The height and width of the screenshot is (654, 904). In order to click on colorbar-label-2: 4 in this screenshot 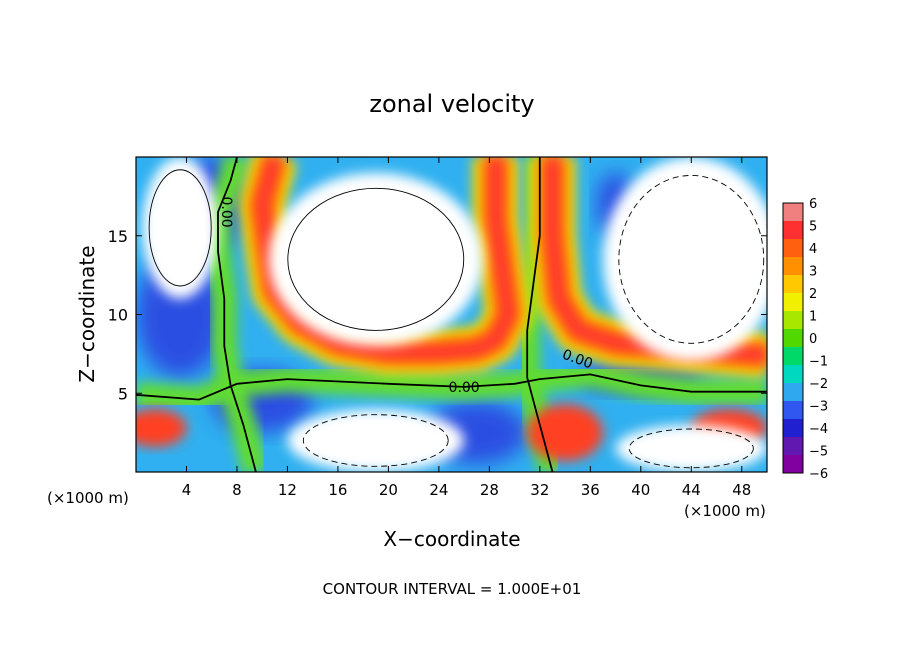, I will do `click(813, 249)`.